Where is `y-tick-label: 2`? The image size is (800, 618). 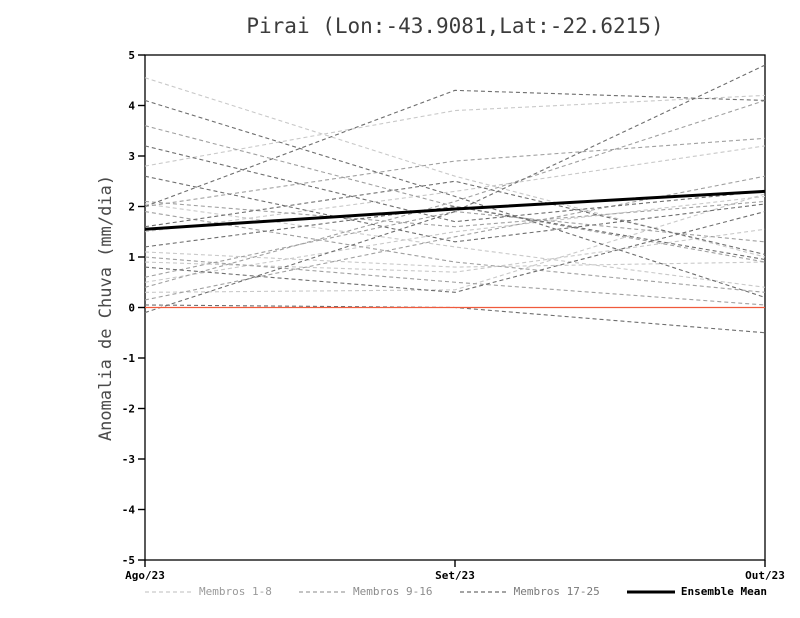 y-tick-label: 2 is located at coordinates (131, 207).